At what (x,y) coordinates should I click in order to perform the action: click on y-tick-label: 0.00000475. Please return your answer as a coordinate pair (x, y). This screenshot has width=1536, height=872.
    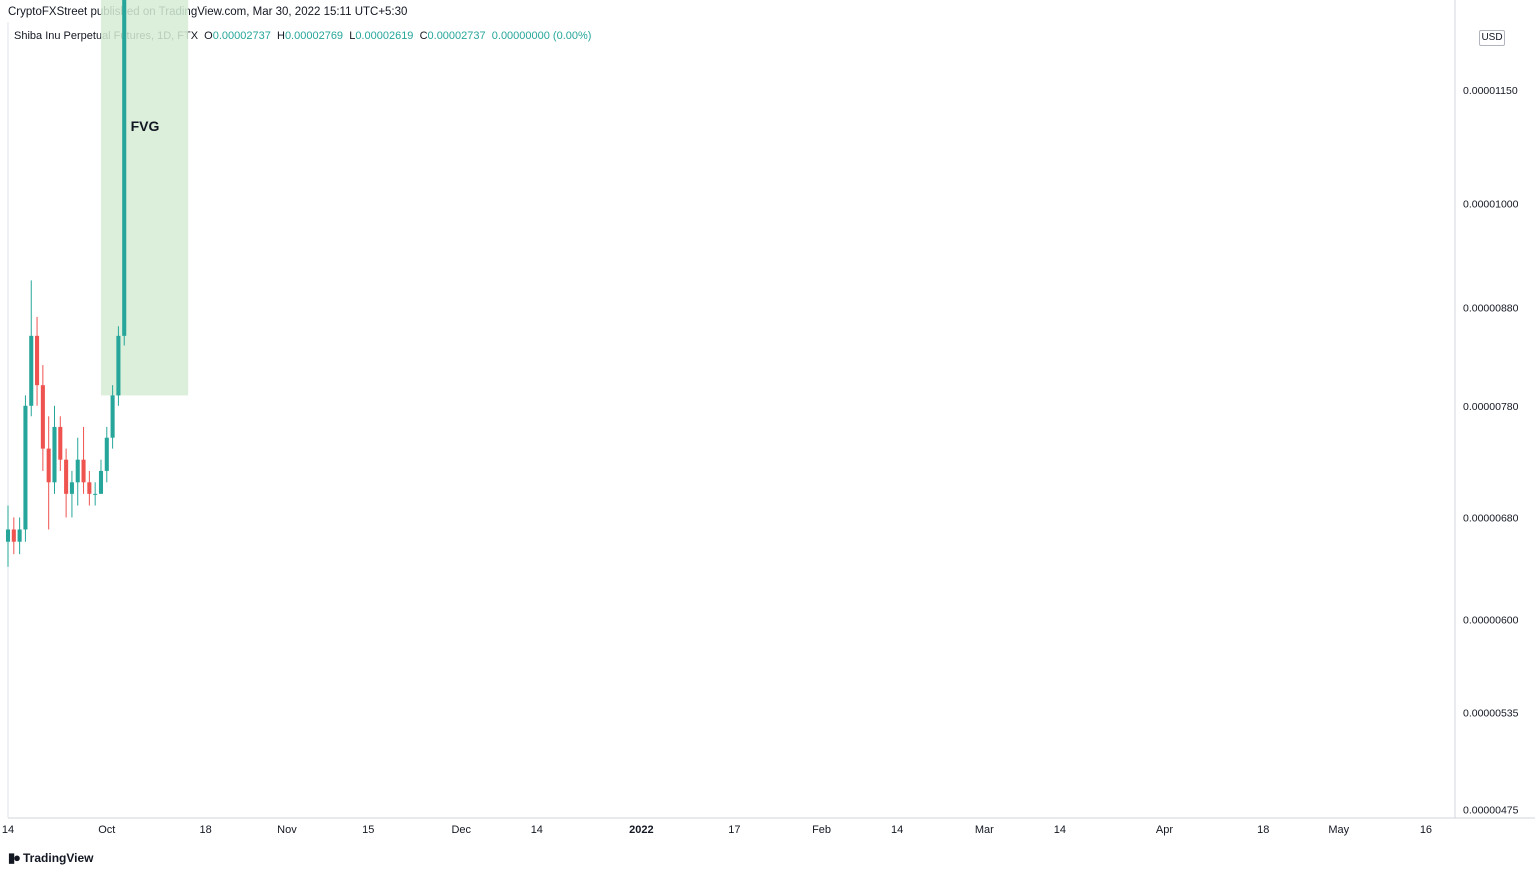
    Looking at the image, I should click on (1491, 810).